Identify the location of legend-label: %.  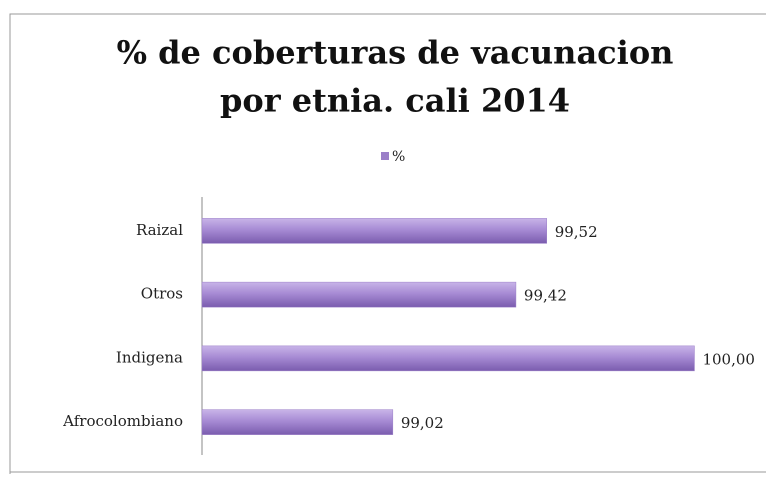
(398, 157).